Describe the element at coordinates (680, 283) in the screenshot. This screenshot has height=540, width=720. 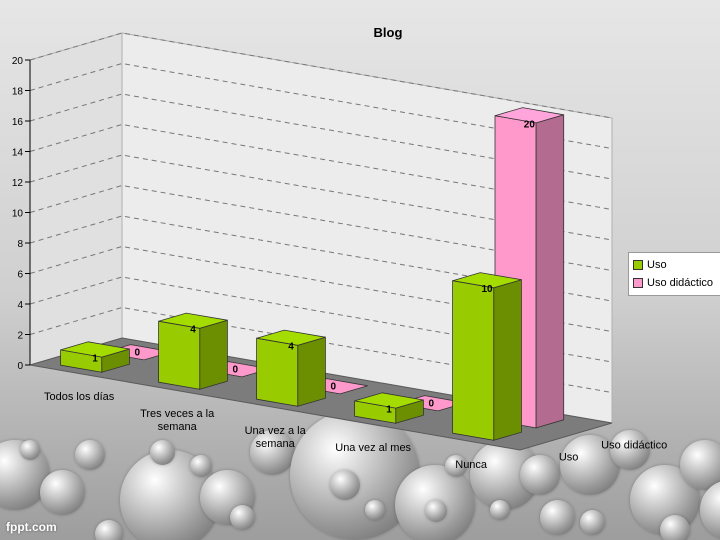
I see `legend-label-uso-didactico: Uso didáctico` at that location.